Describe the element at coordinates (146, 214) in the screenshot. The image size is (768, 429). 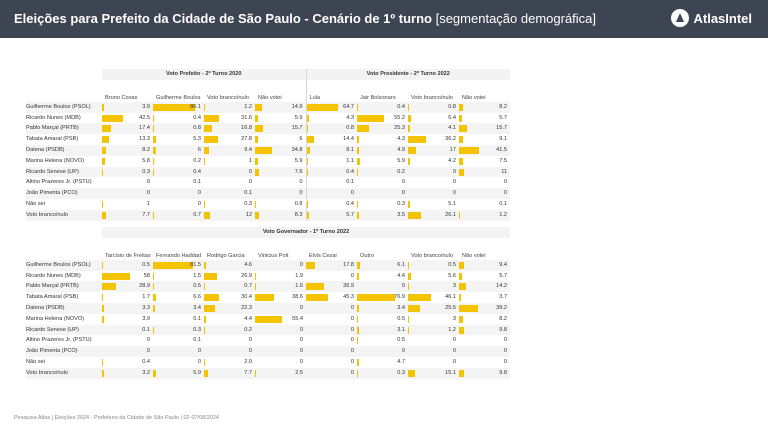
I see `data-label: 7.7` at that location.